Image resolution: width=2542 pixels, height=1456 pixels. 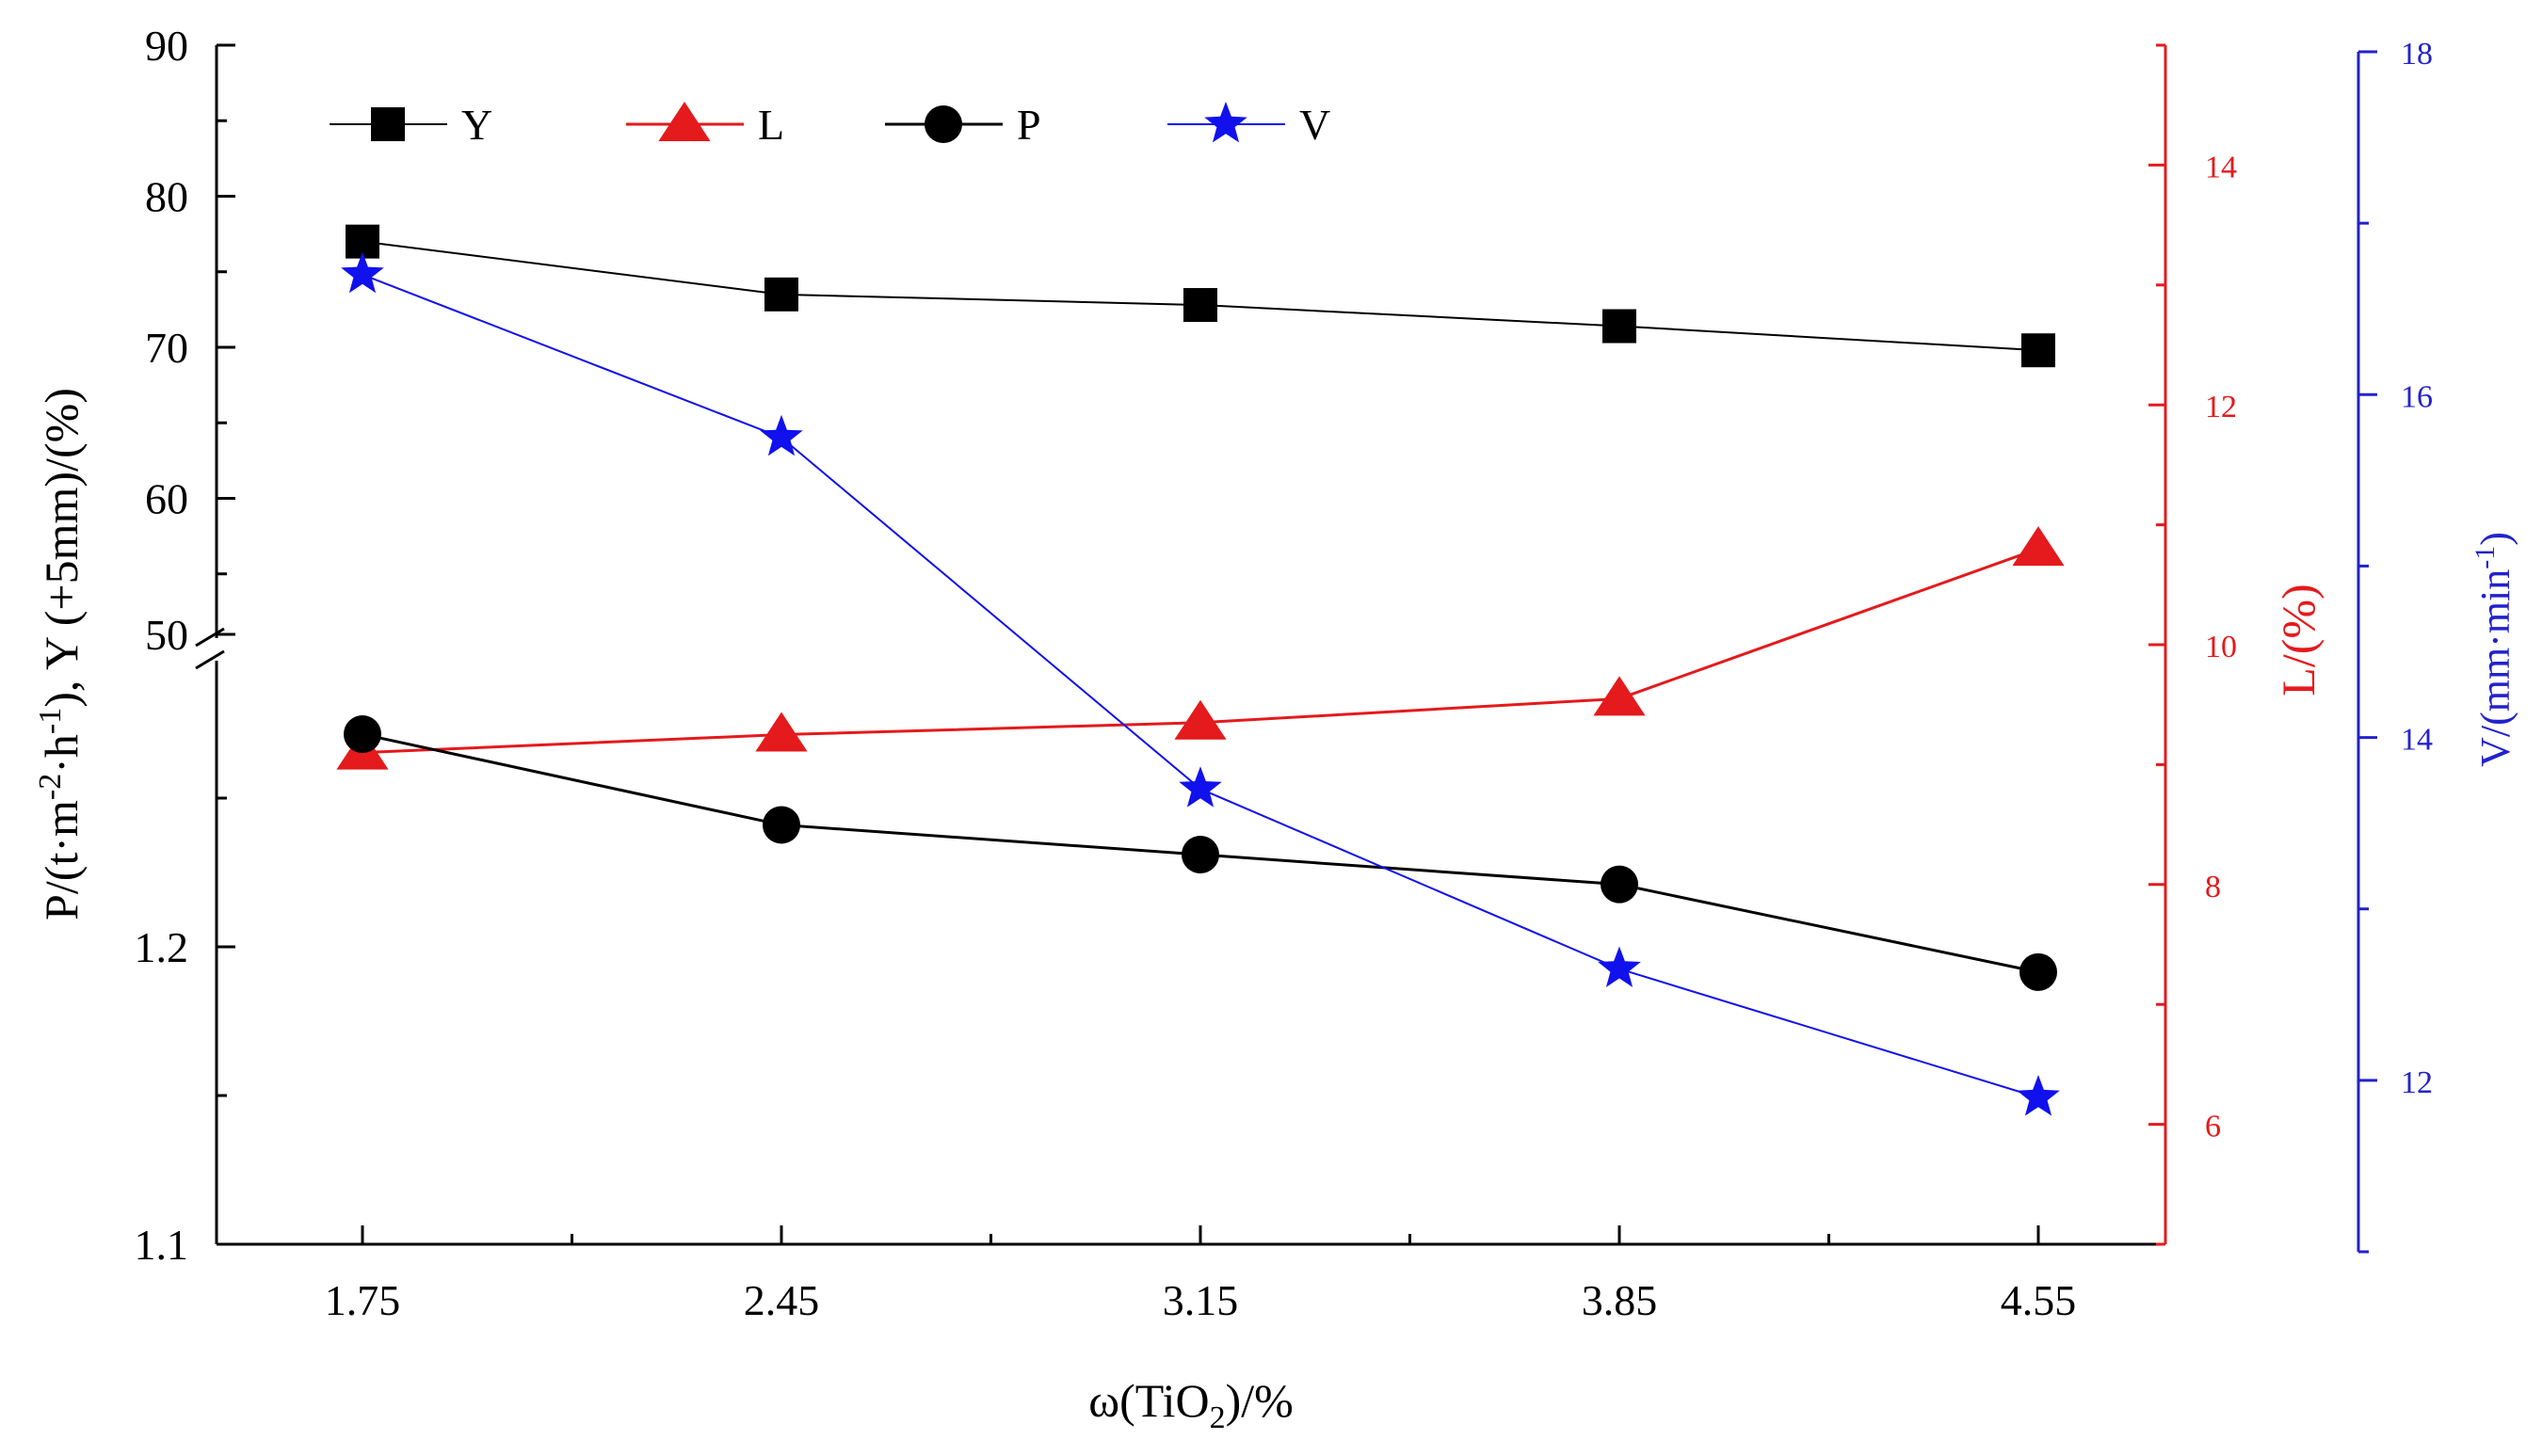 I want to click on v-tick-label: 18, so click(x=2417, y=54).